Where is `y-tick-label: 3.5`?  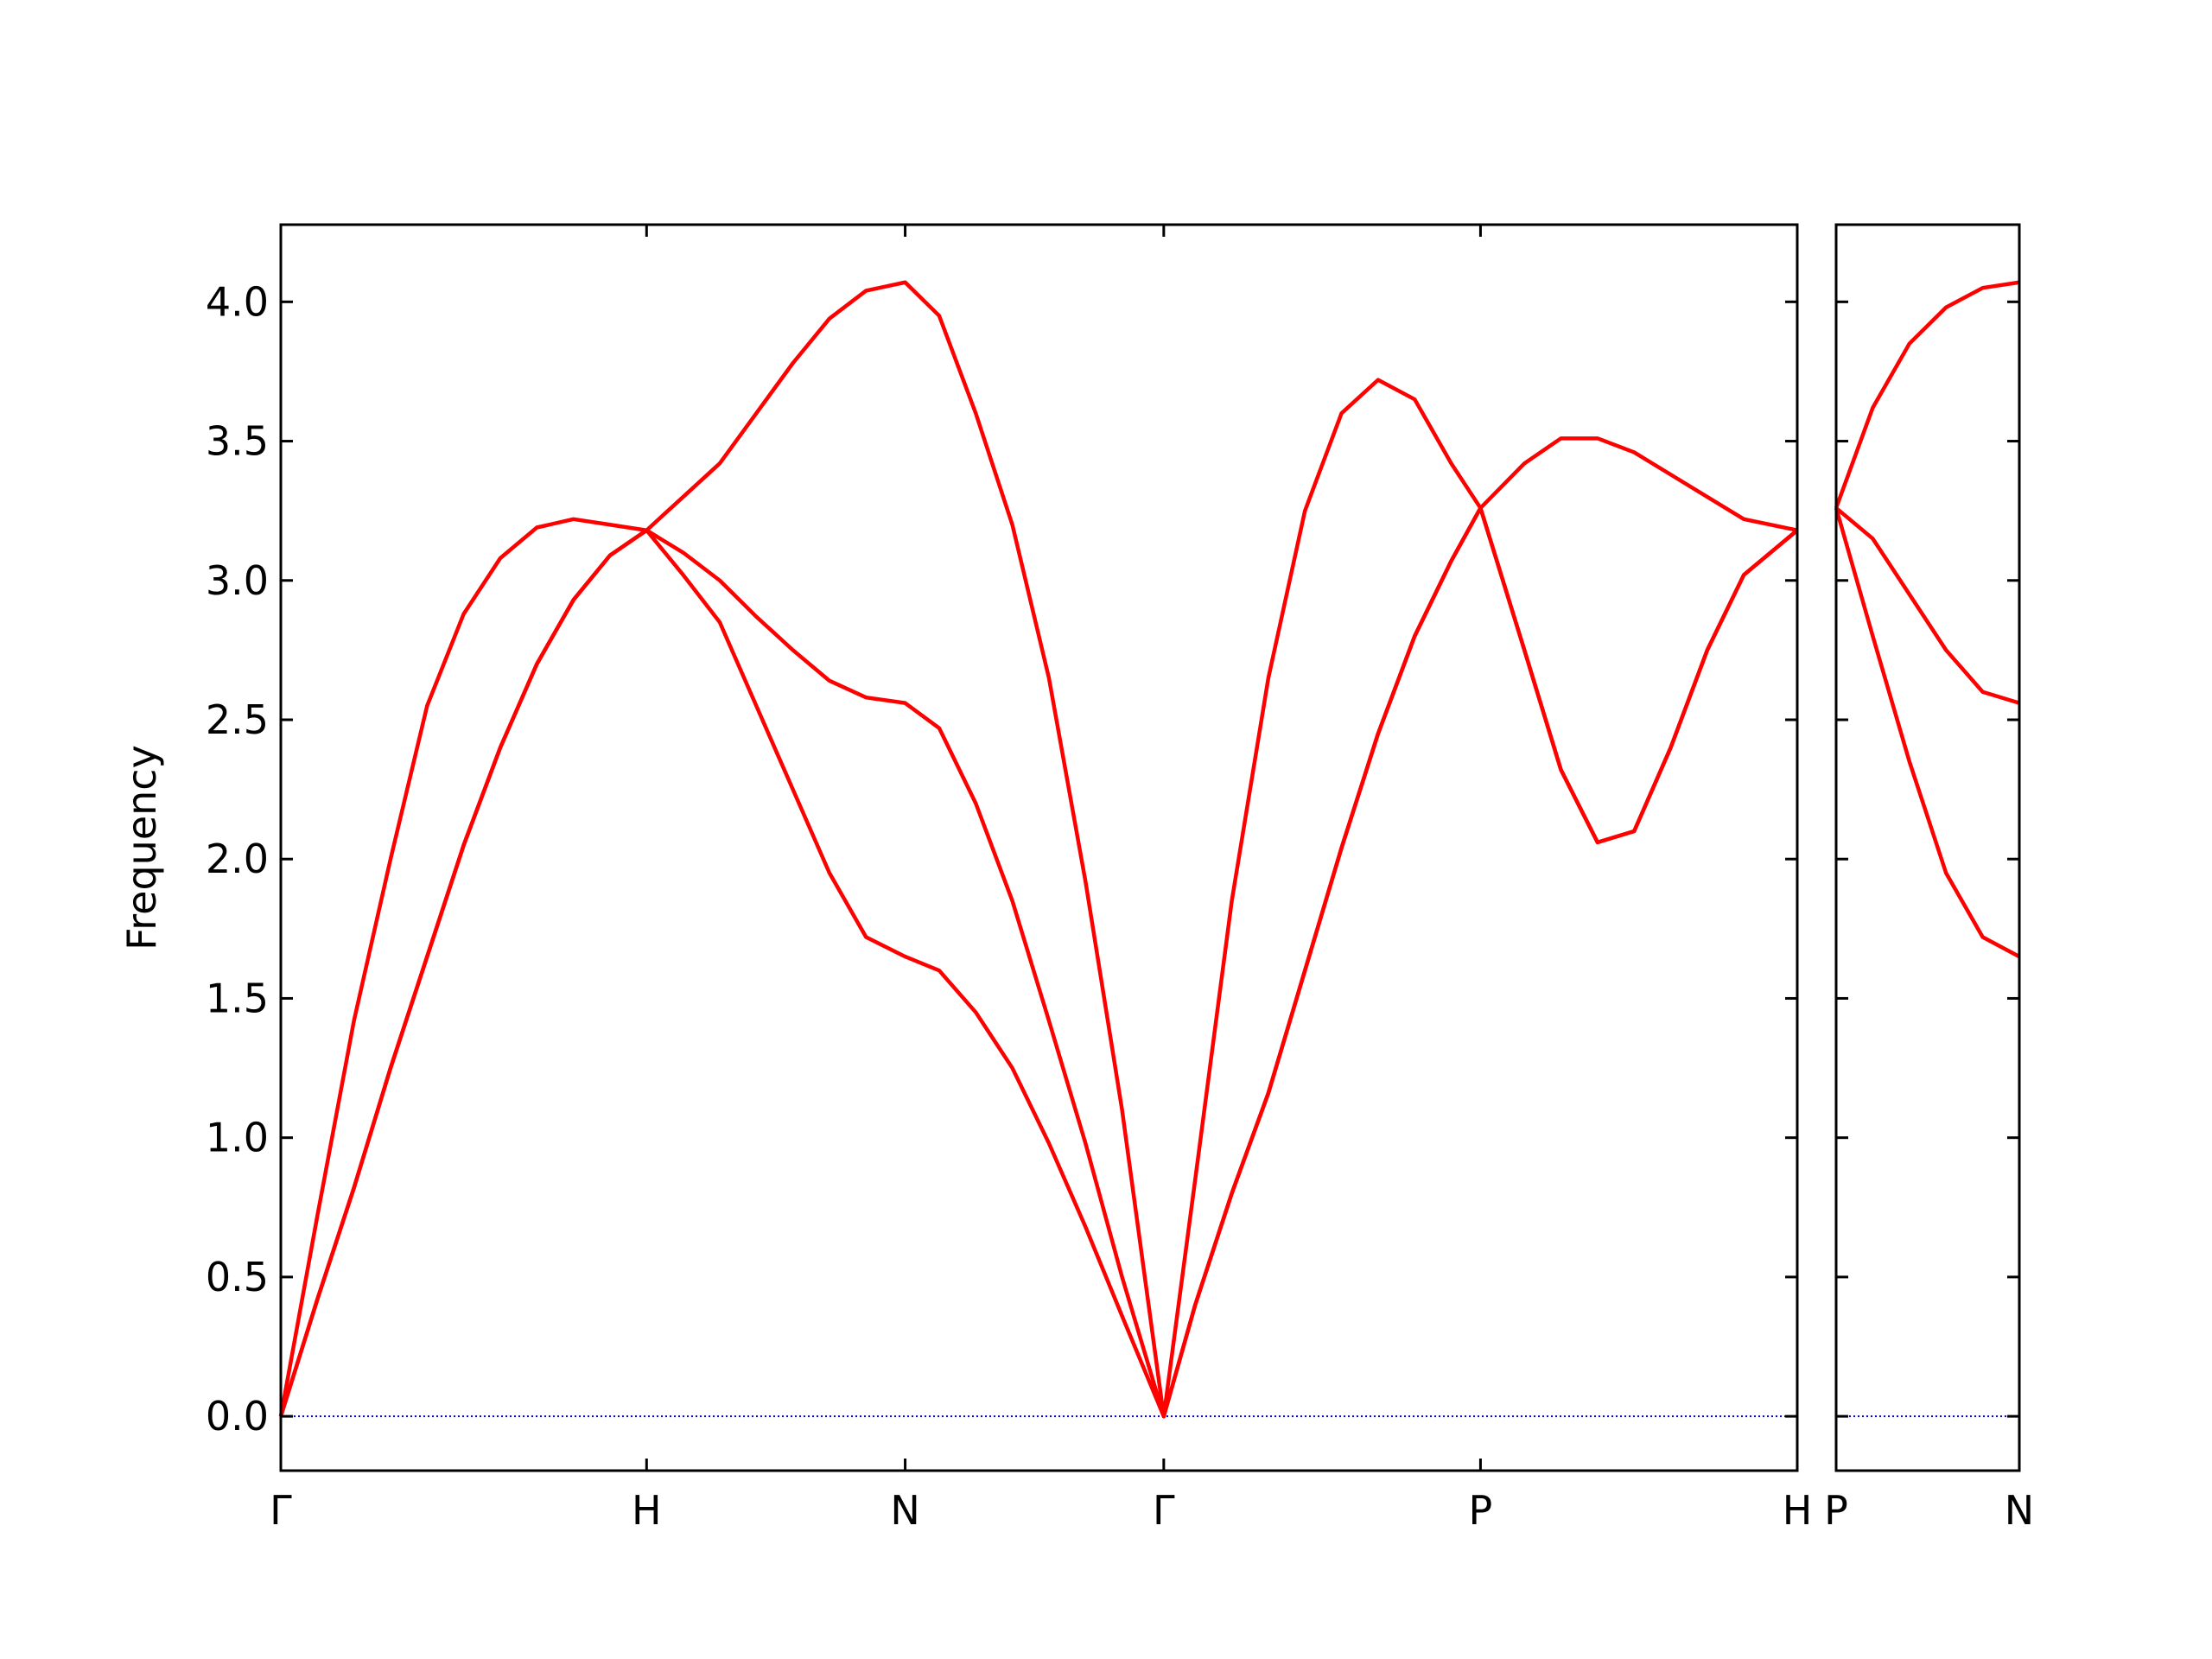 y-tick-label: 3.5 is located at coordinates (237, 441).